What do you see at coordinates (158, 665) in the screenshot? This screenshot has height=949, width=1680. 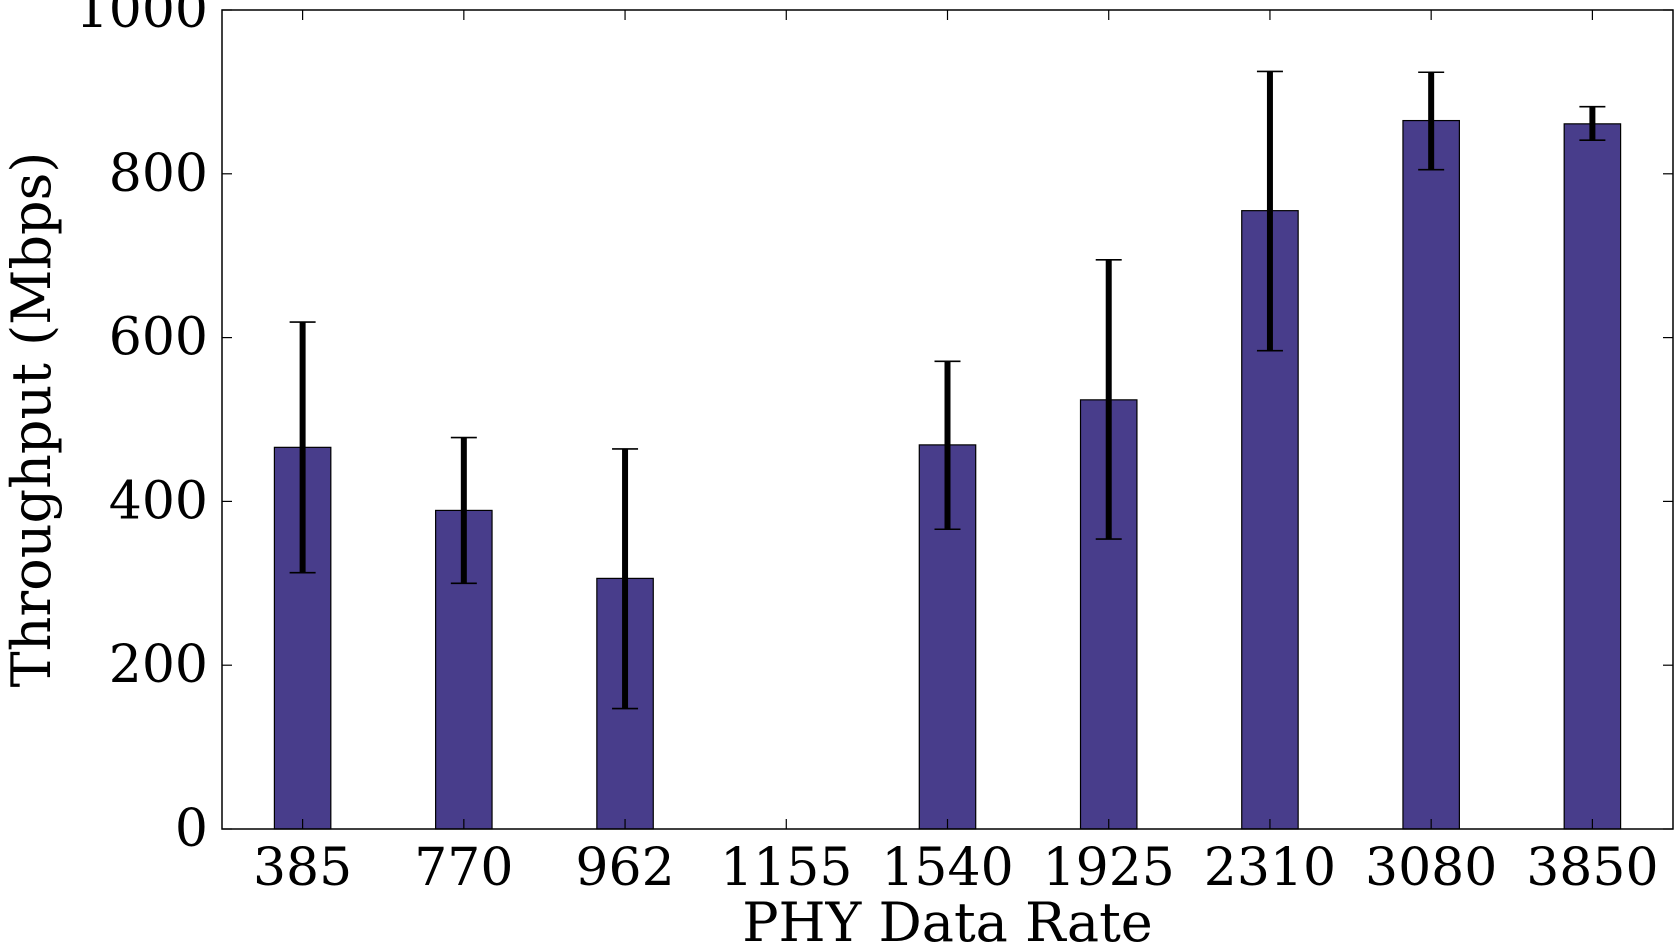 I see `y-tick-label-200: 200` at bounding box center [158, 665].